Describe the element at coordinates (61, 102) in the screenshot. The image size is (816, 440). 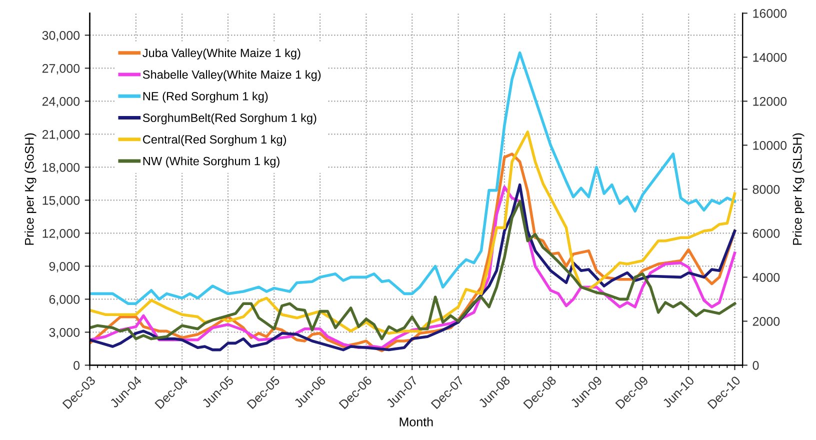
I see `y-tick-label: 24,000` at that location.